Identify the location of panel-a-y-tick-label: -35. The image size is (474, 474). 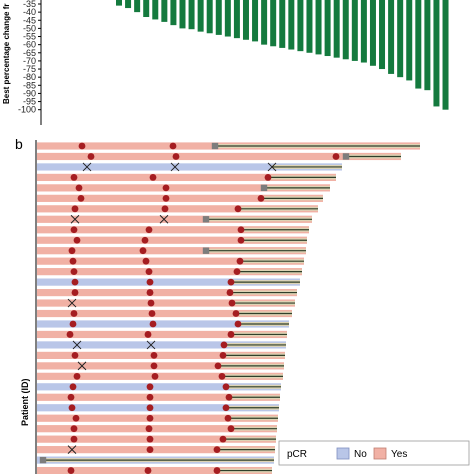
(29, 4).